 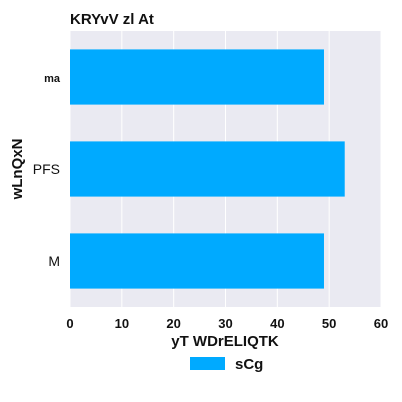 I want to click on bar-pfs, so click(x=207, y=169).